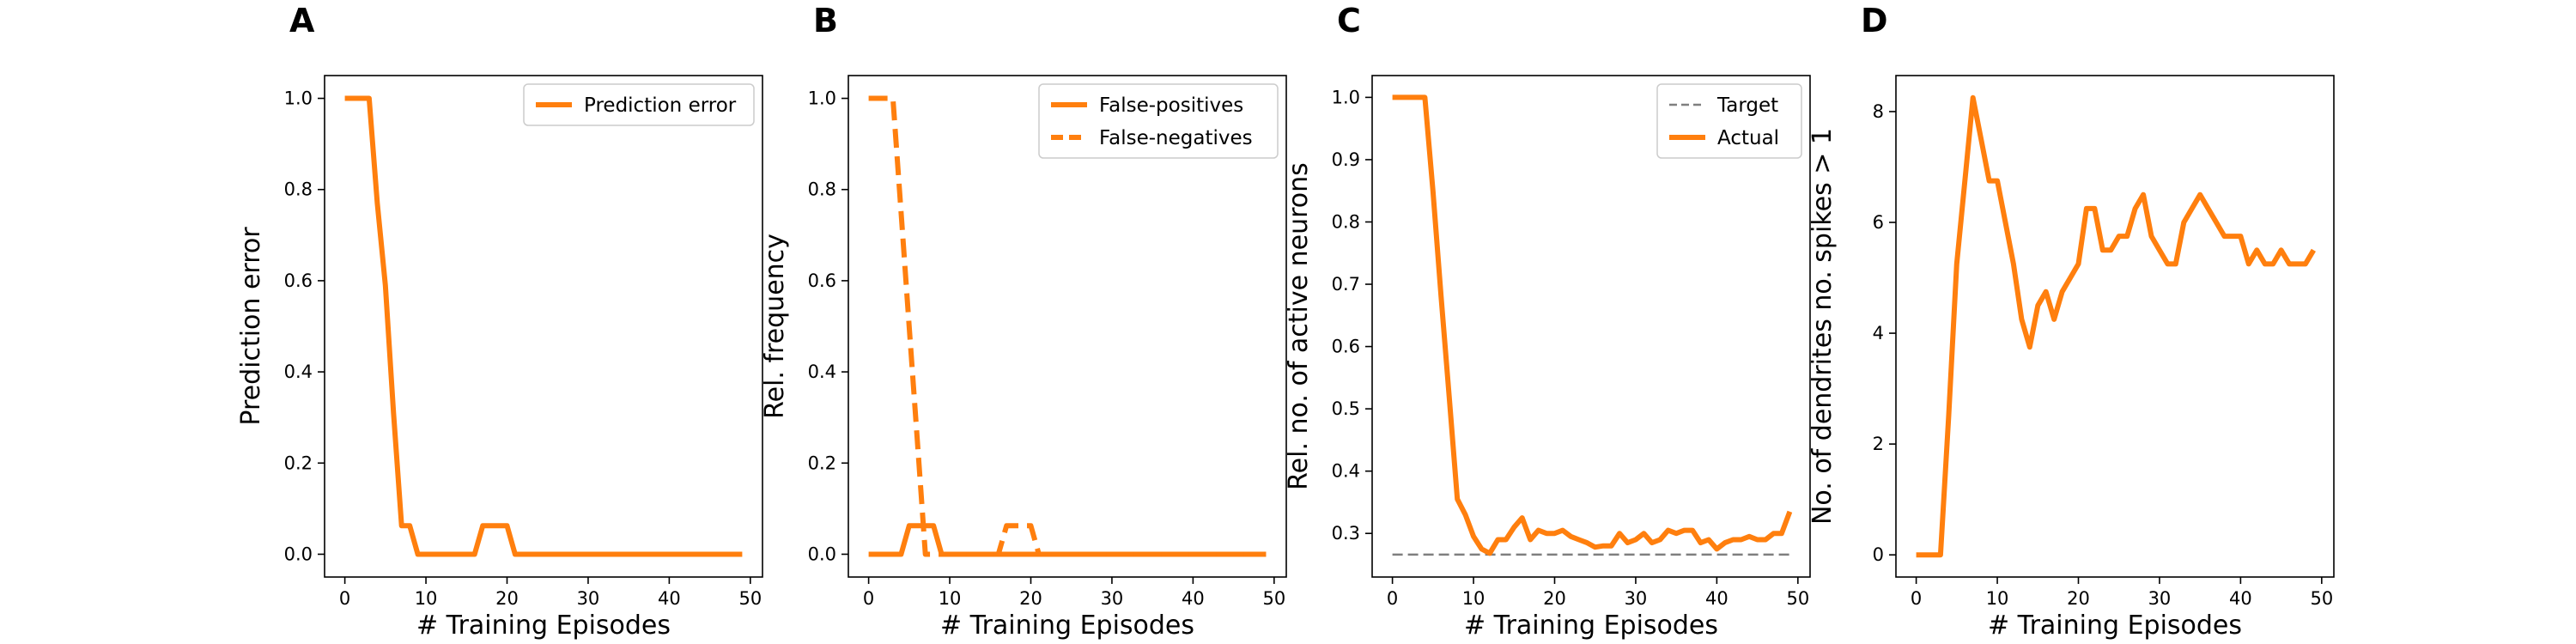 The height and width of the screenshot is (644, 2576). What do you see at coordinates (1299, 326) in the screenshot?
I see `y-axis-label: Rel. no. of active neurons` at bounding box center [1299, 326].